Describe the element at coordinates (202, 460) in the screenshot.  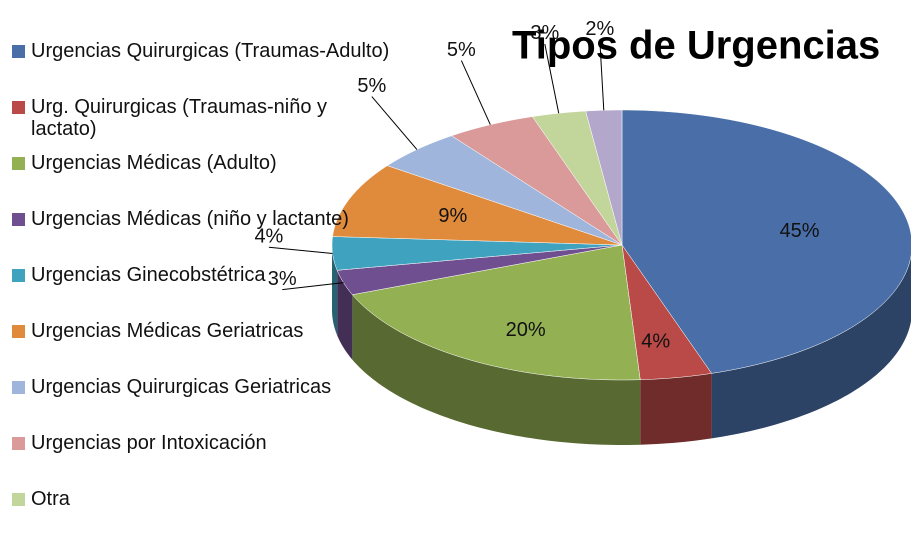
I see `legend-item: Urgencias por Intoxicación` at that location.